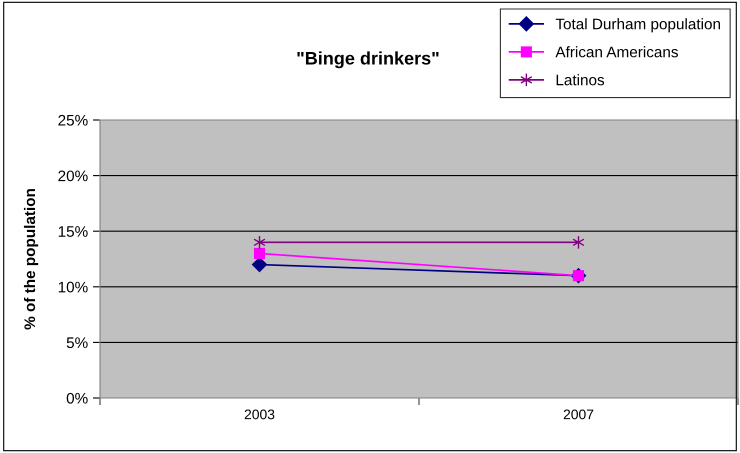  What do you see at coordinates (73, 231) in the screenshot?
I see `y-tick-label: 15%` at bounding box center [73, 231].